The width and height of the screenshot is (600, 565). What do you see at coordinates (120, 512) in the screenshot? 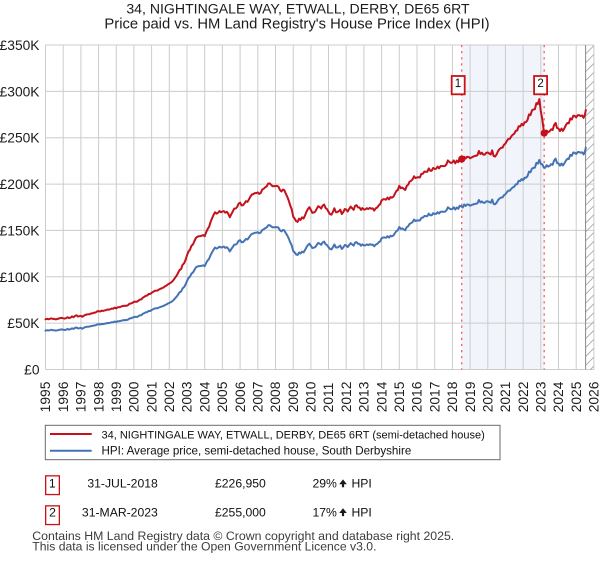
I see `svg-text: 31-MAR-2023` at bounding box center [120, 512].